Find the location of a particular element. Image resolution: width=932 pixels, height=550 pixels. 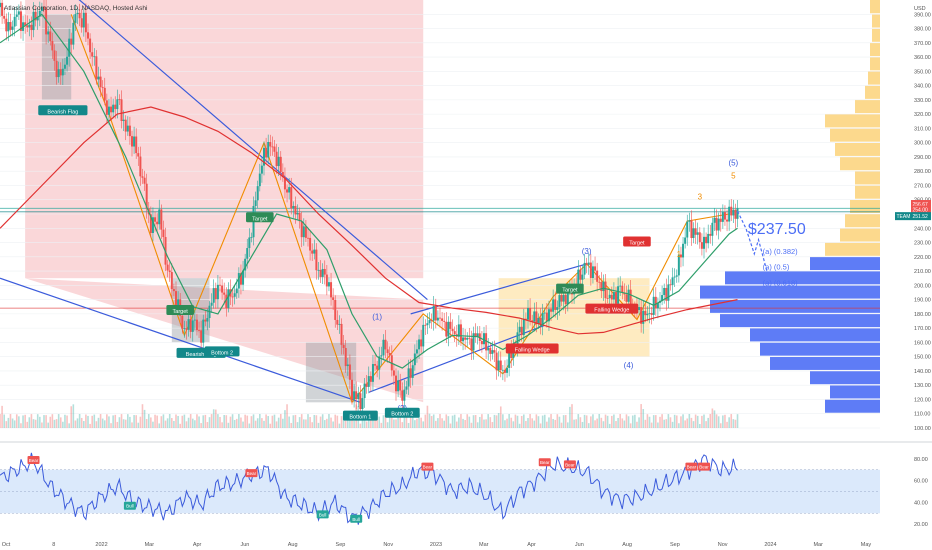

pattern-label-text: Bearish Flag is located at coordinates (201, 355).